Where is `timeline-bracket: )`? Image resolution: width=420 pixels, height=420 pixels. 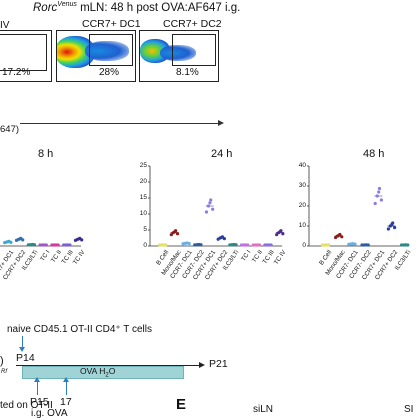
timeline-bracket: ) is located at coordinates (2, 361).